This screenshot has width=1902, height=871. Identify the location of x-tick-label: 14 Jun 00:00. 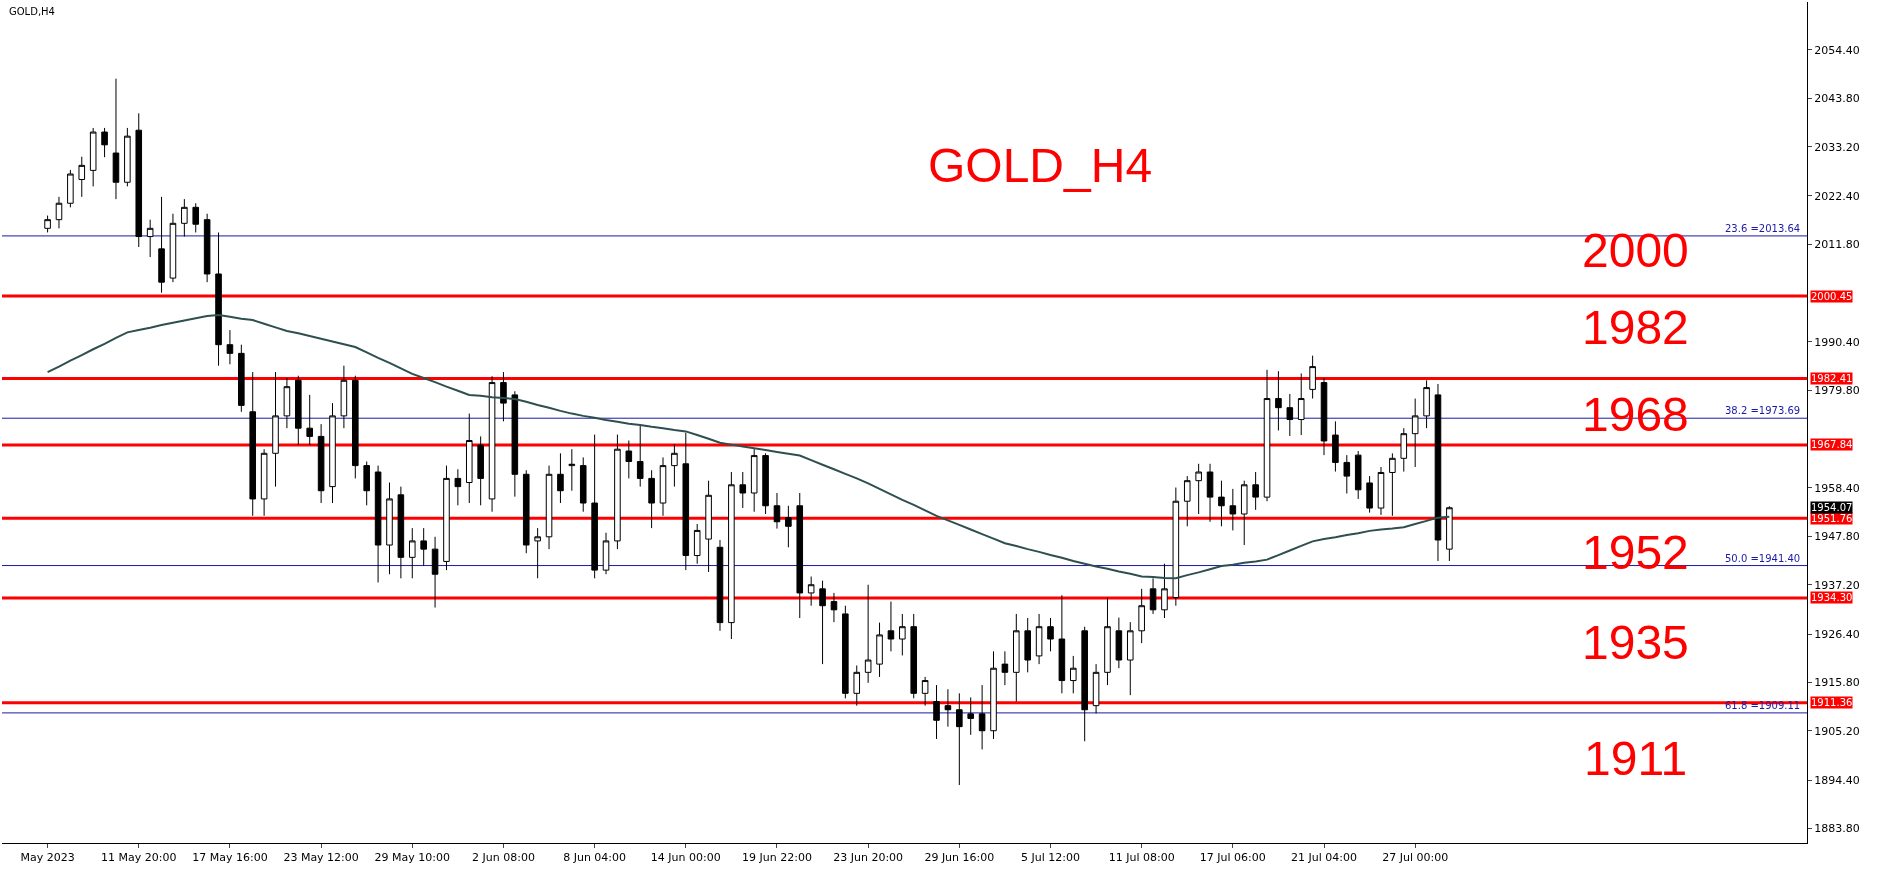
(685, 858).